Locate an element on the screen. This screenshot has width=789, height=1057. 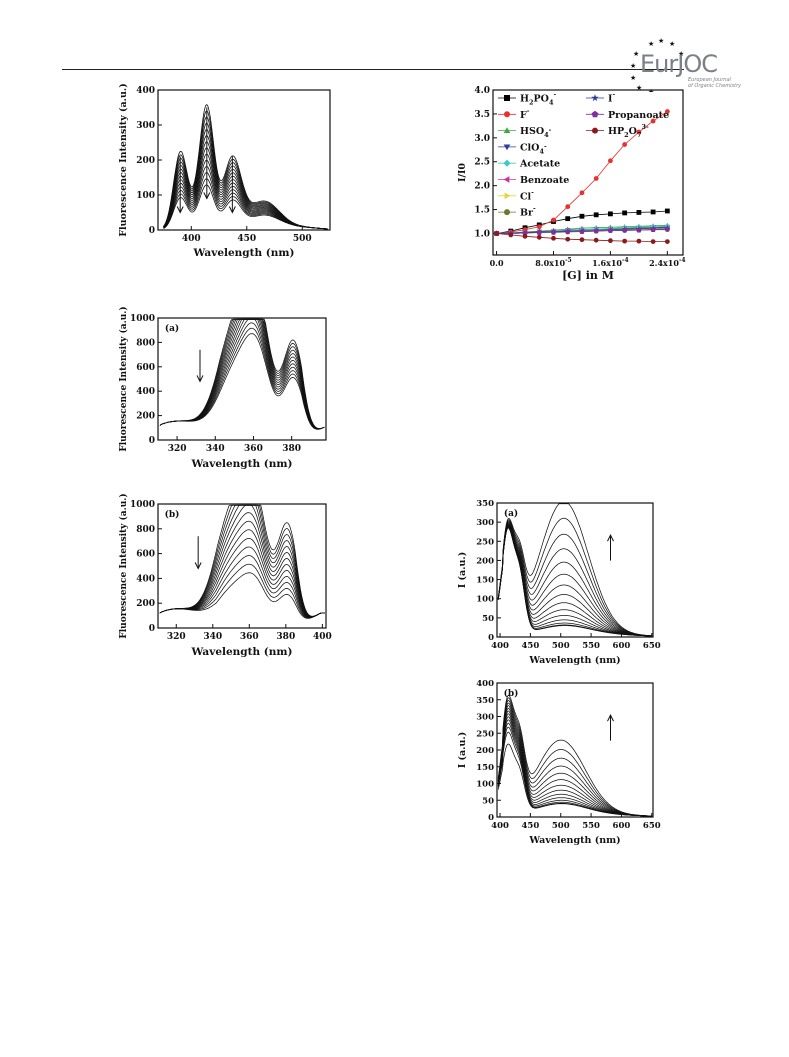
y-tick-label: 50 is located at coordinates (488, 801).